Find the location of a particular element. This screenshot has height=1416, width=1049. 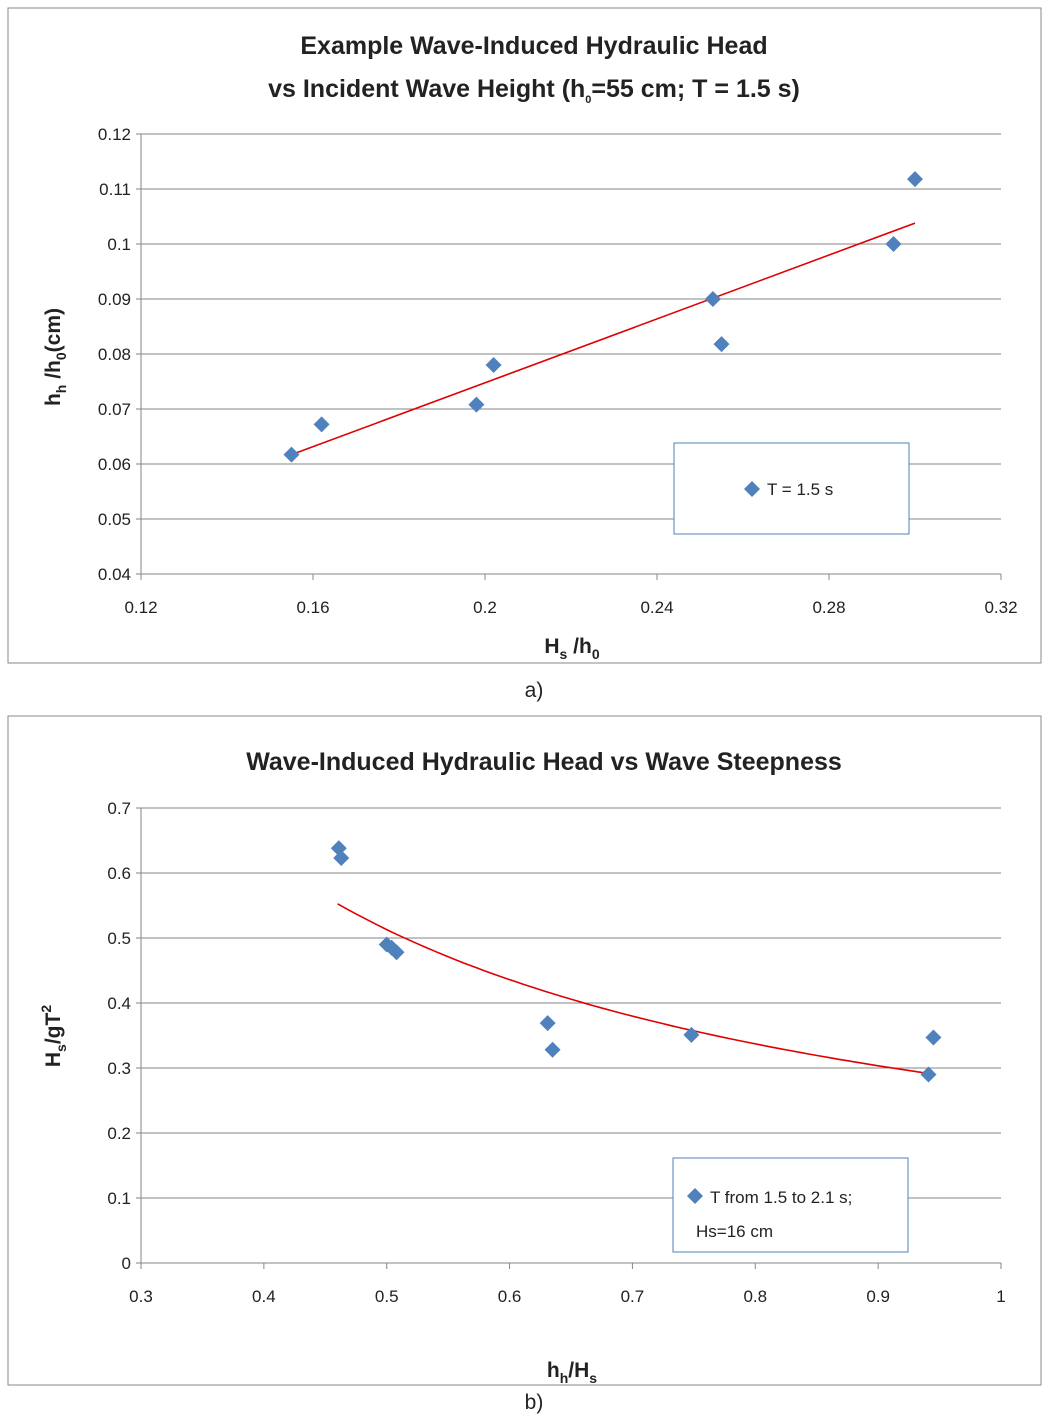

x-tick-label: 0.8 is located at coordinates (755, 1296).